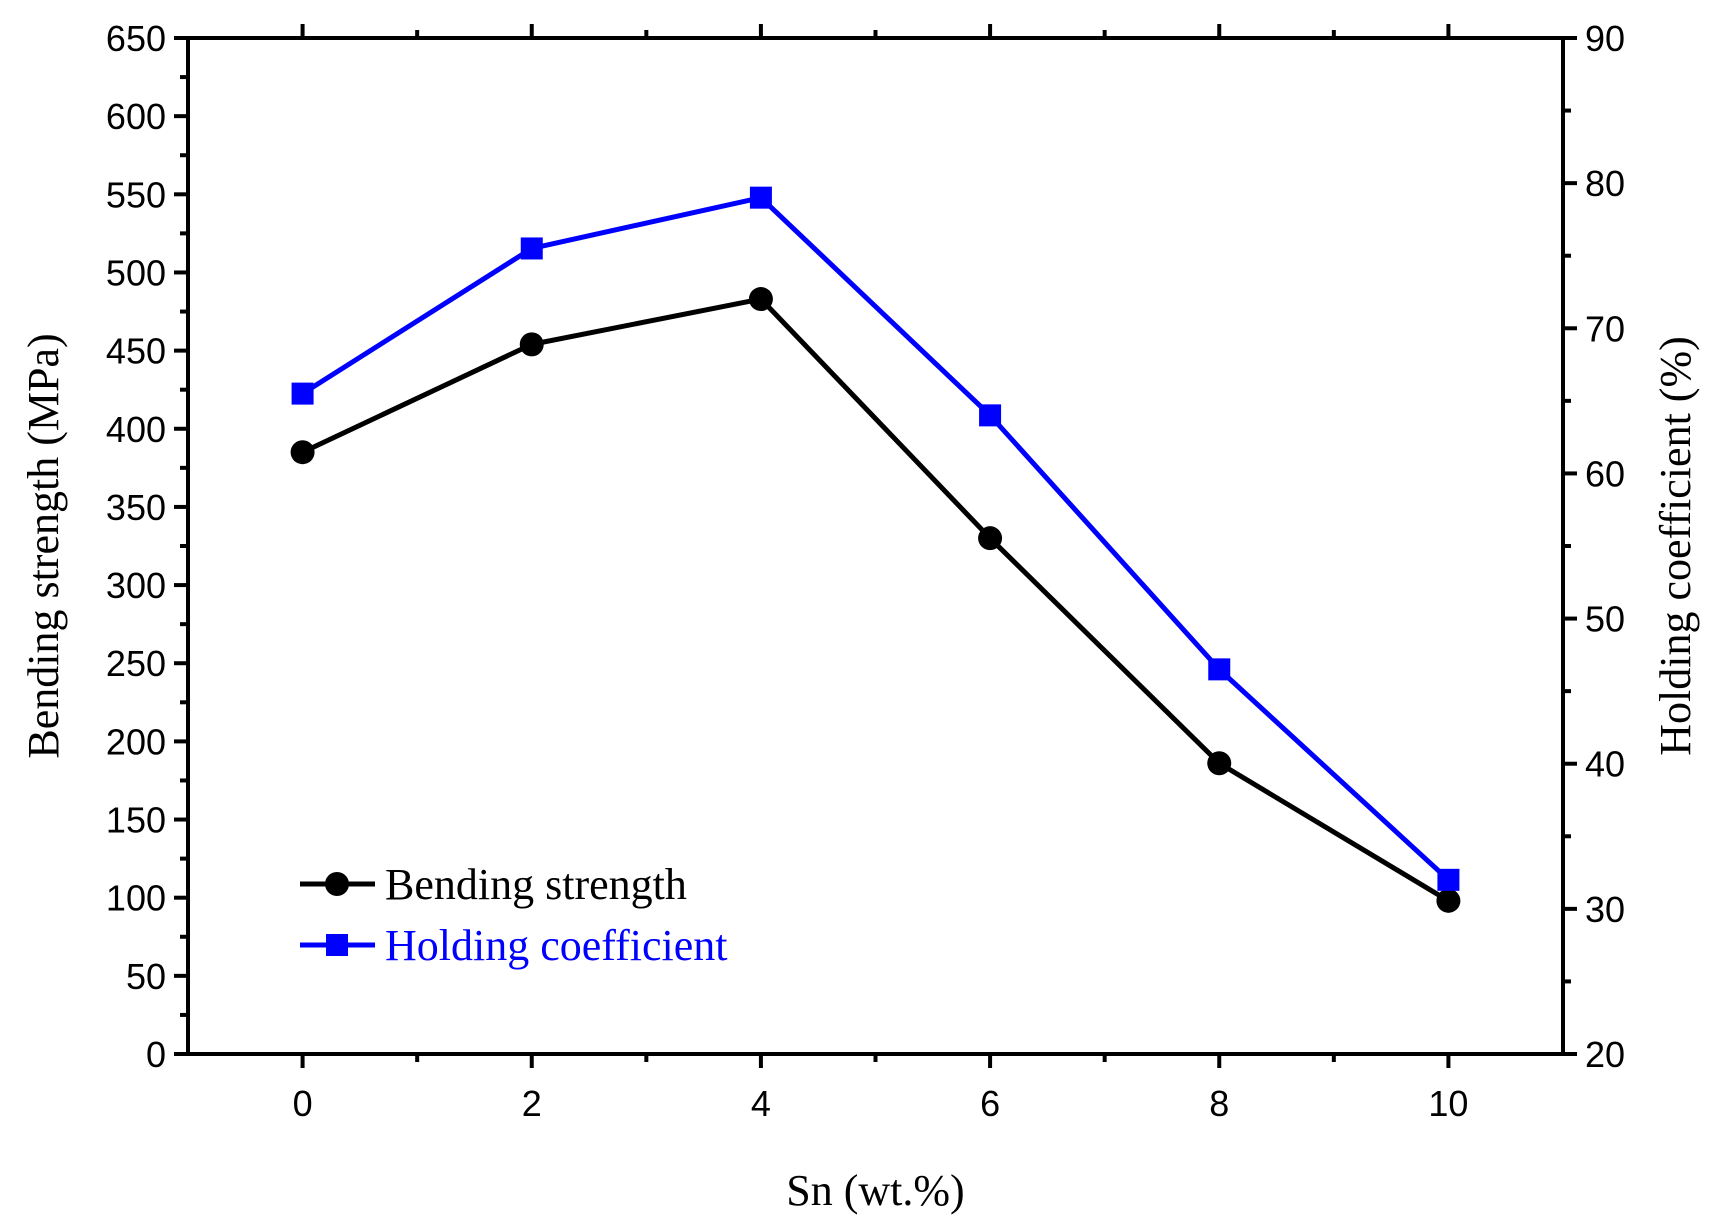 The width and height of the screenshot is (1715, 1230). Describe the element at coordinates (136, 741) in the screenshot. I see `y-tick-label: 200` at that location.